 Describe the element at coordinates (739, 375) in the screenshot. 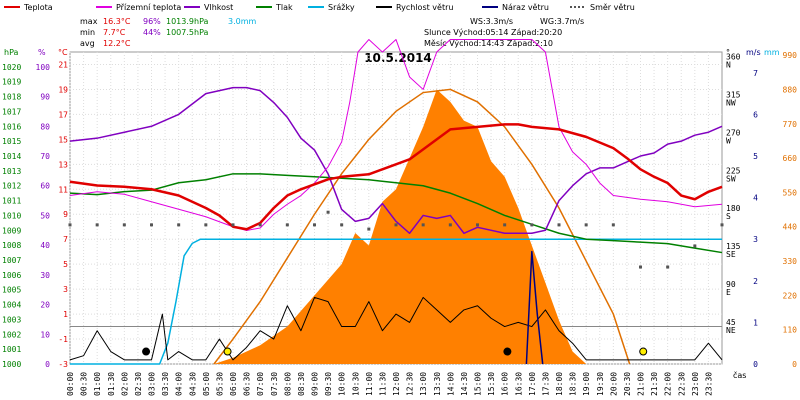

I see `axis-label-time: čas` at that location.